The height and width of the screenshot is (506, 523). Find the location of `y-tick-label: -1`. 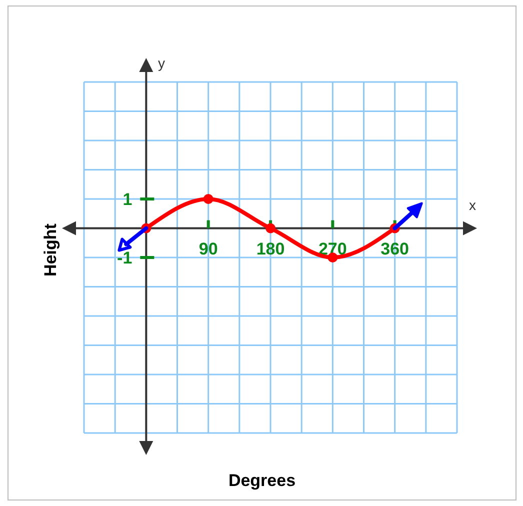

y-tick-label: -1 is located at coordinates (124, 258).